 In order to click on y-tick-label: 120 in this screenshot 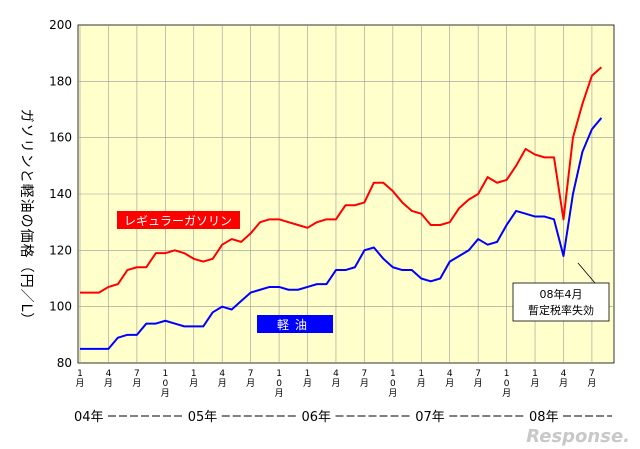, I will do `click(60, 250)`.